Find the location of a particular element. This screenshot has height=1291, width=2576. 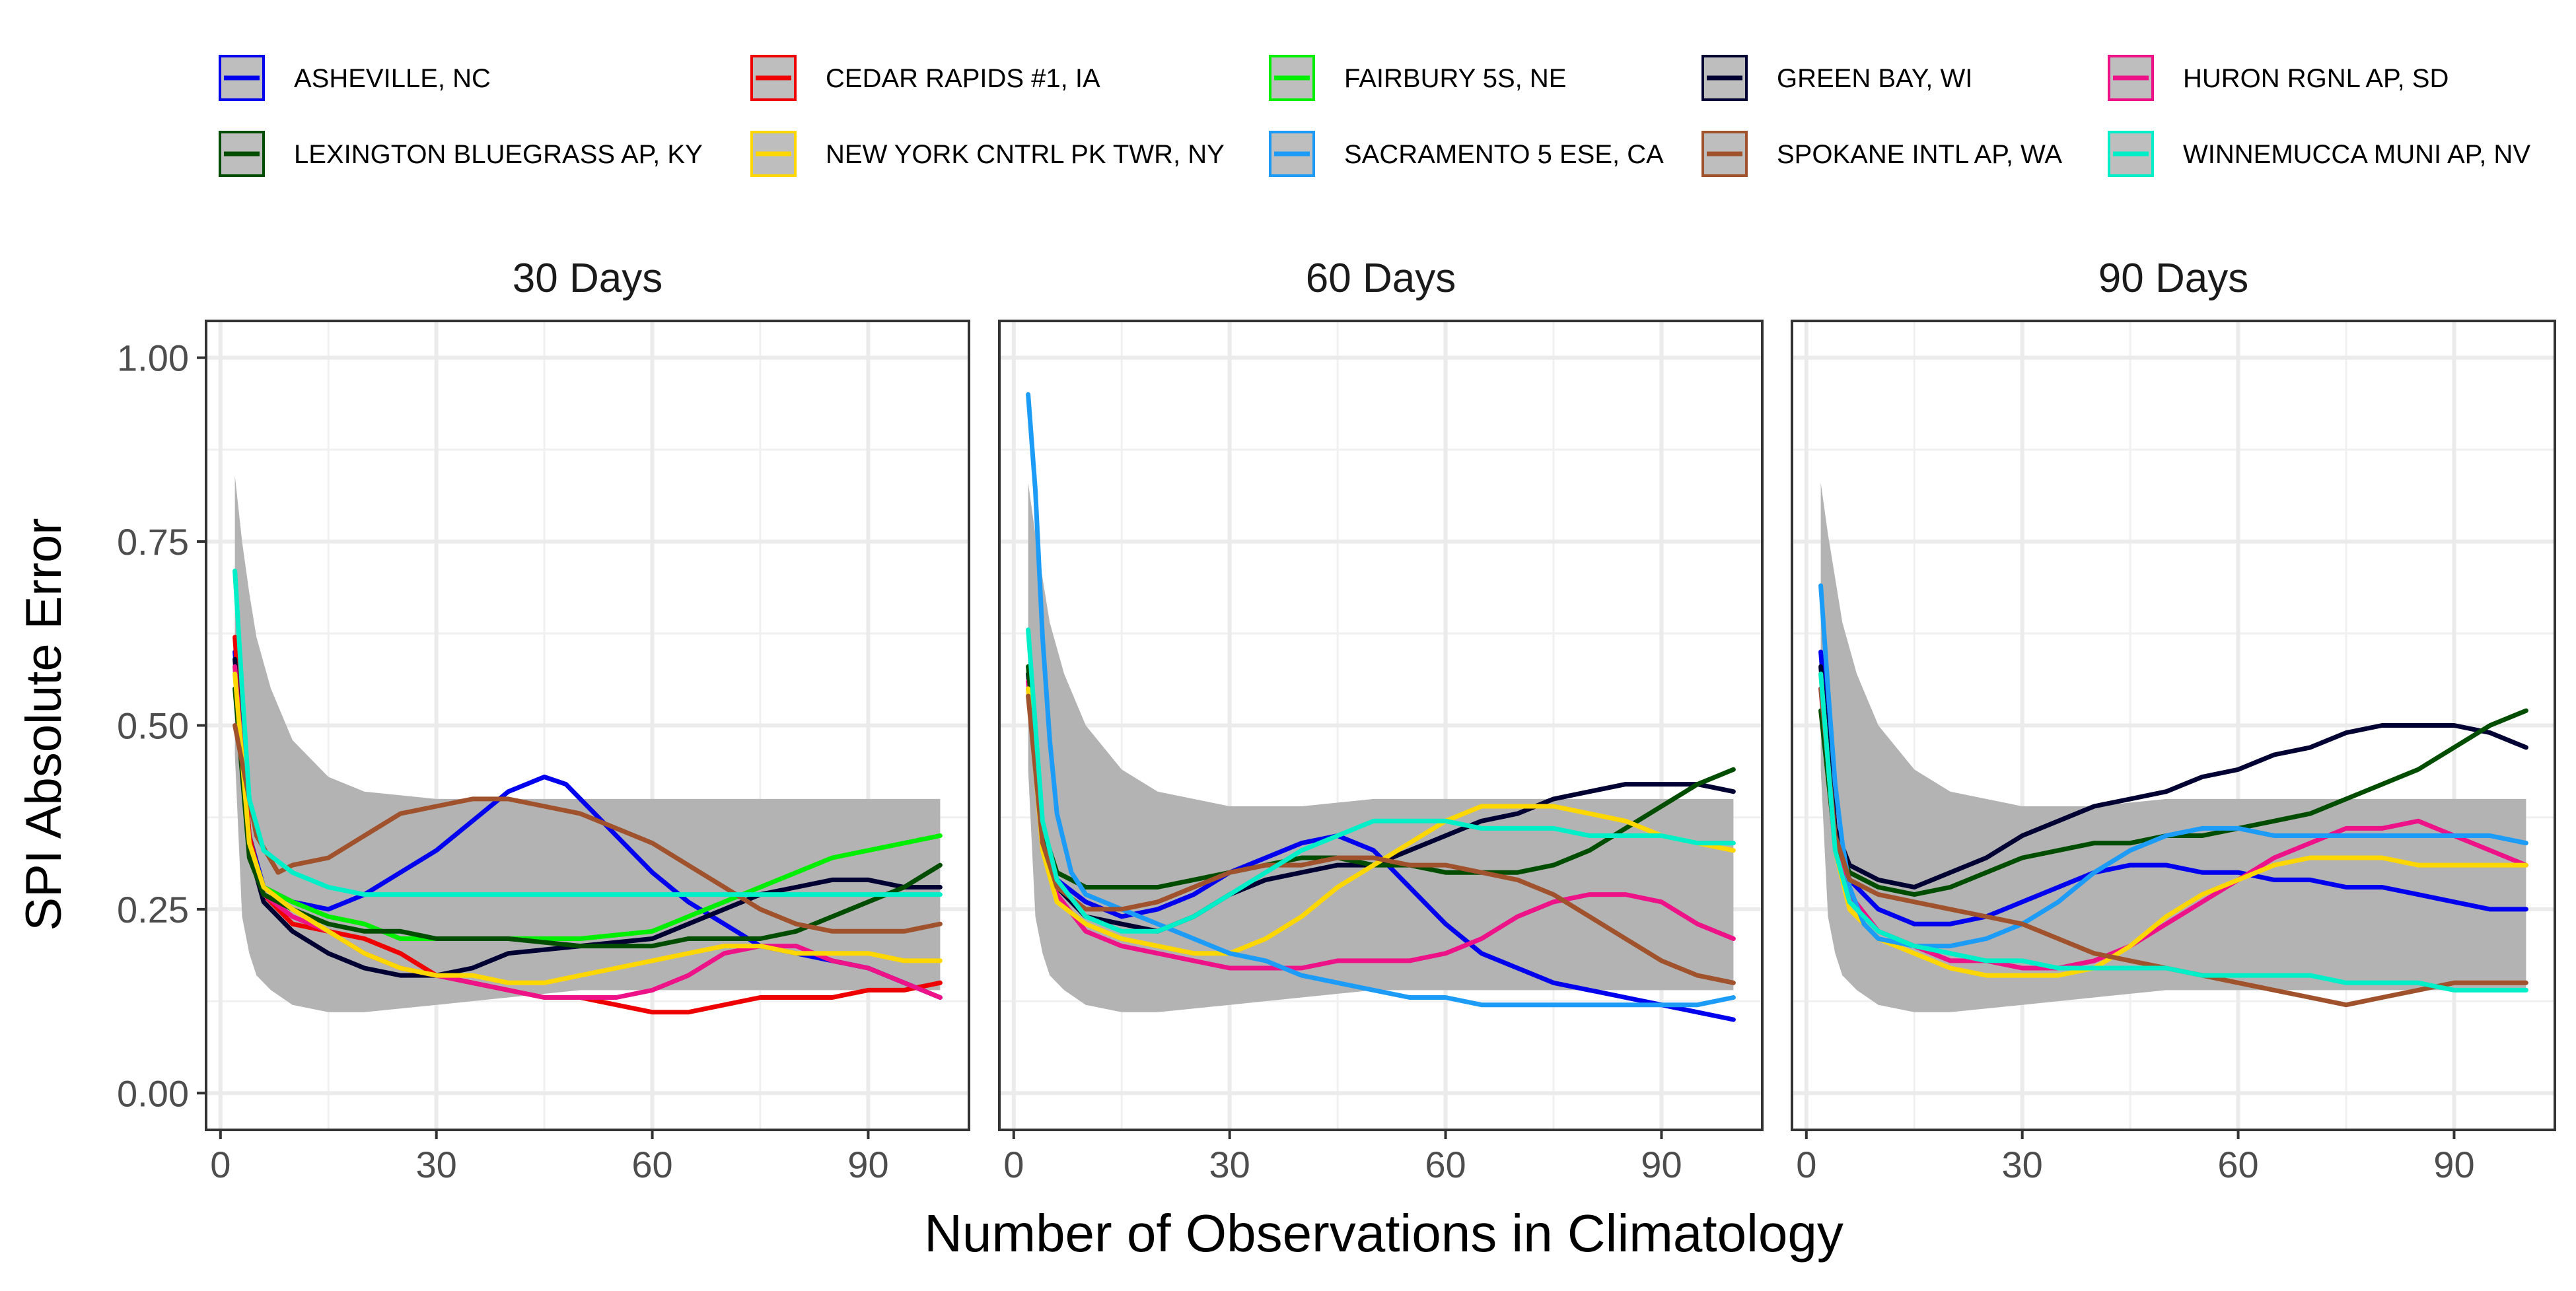

x-axis-label: Number of Observations in Climatology is located at coordinates (1384, 1233).